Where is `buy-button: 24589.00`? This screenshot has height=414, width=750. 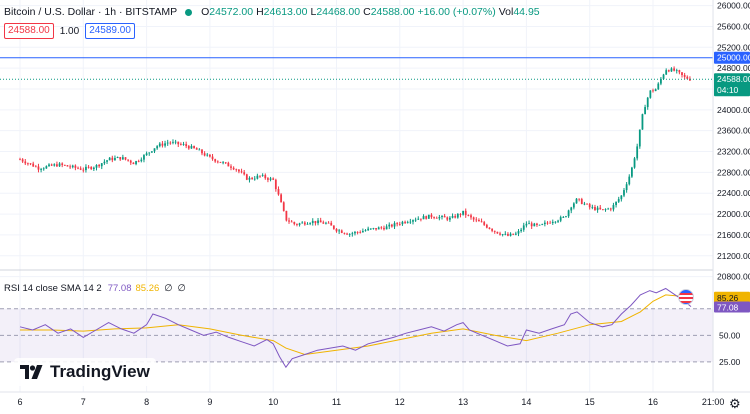
buy-button: 24589.00 is located at coordinates (110, 31).